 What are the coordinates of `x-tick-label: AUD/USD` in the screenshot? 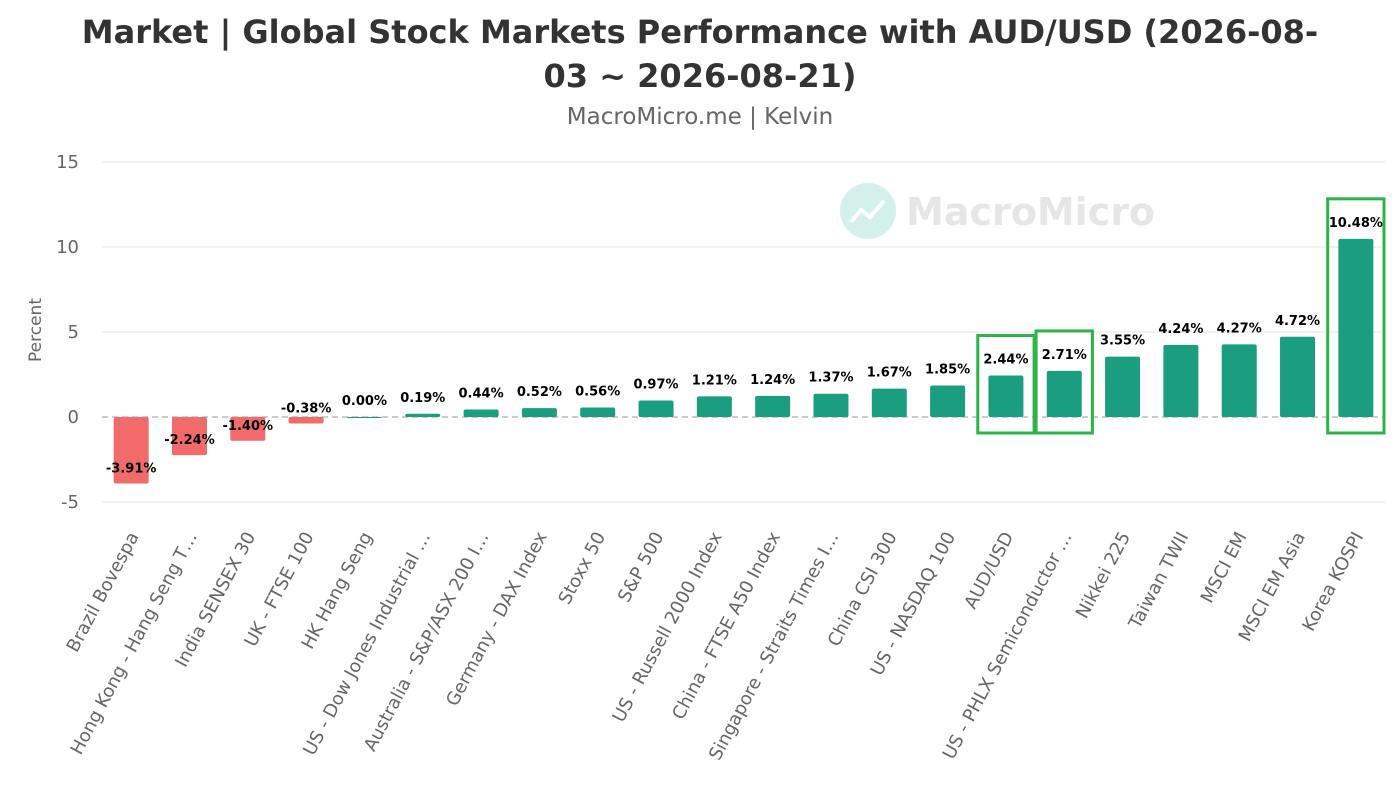 It's located at (989, 570).